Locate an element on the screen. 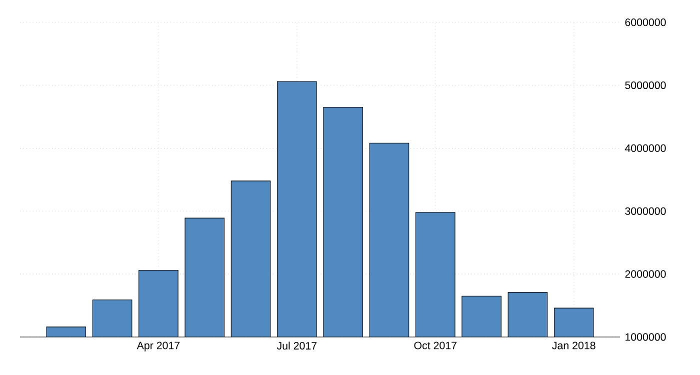  y-tick-label: 6000000 is located at coordinates (645, 22).